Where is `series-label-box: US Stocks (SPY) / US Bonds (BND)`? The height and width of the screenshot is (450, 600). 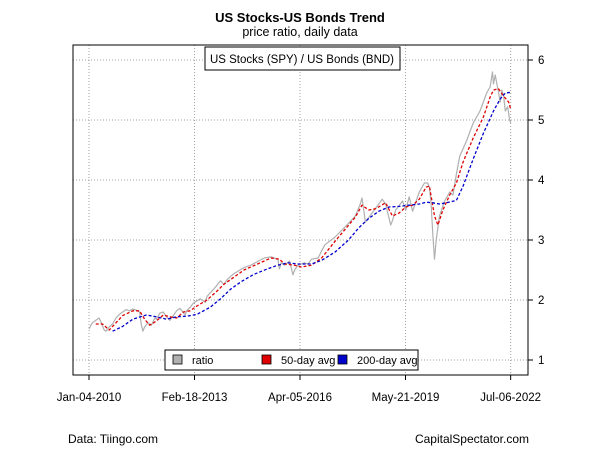 series-label-box: US Stocks (SPY) / US Bonds (BND) is located at coordinates (302, 58).